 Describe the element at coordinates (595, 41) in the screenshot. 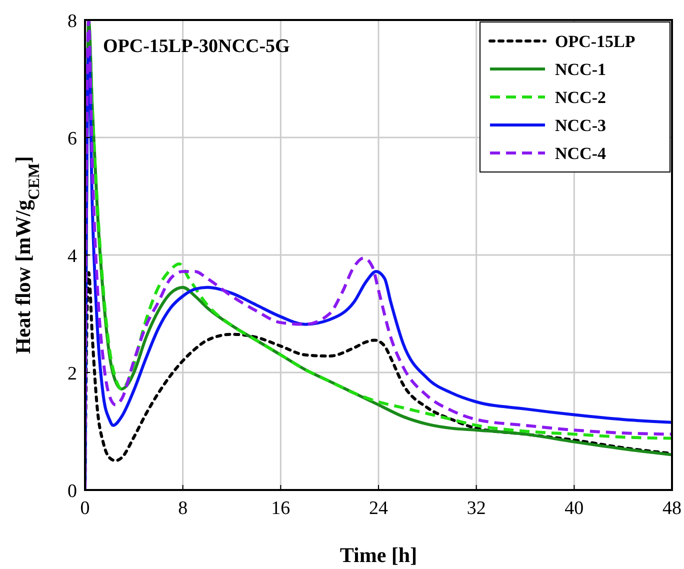

I see `legend-label: OPC-15LP` at that location.